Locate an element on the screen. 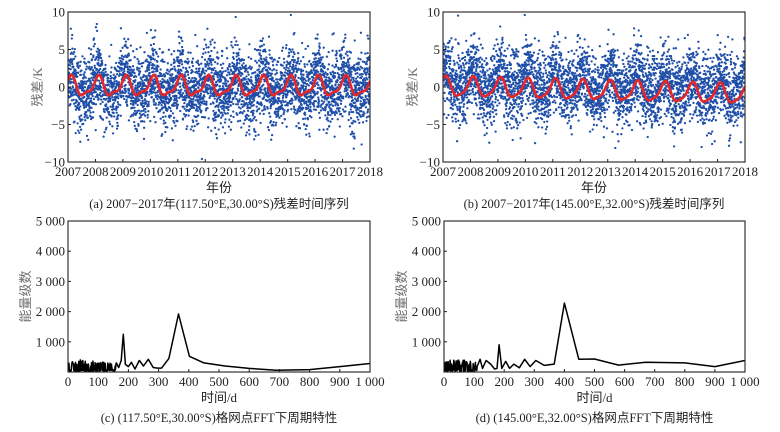  x-axis-label: 年份 is located at coordinates (219, 187).